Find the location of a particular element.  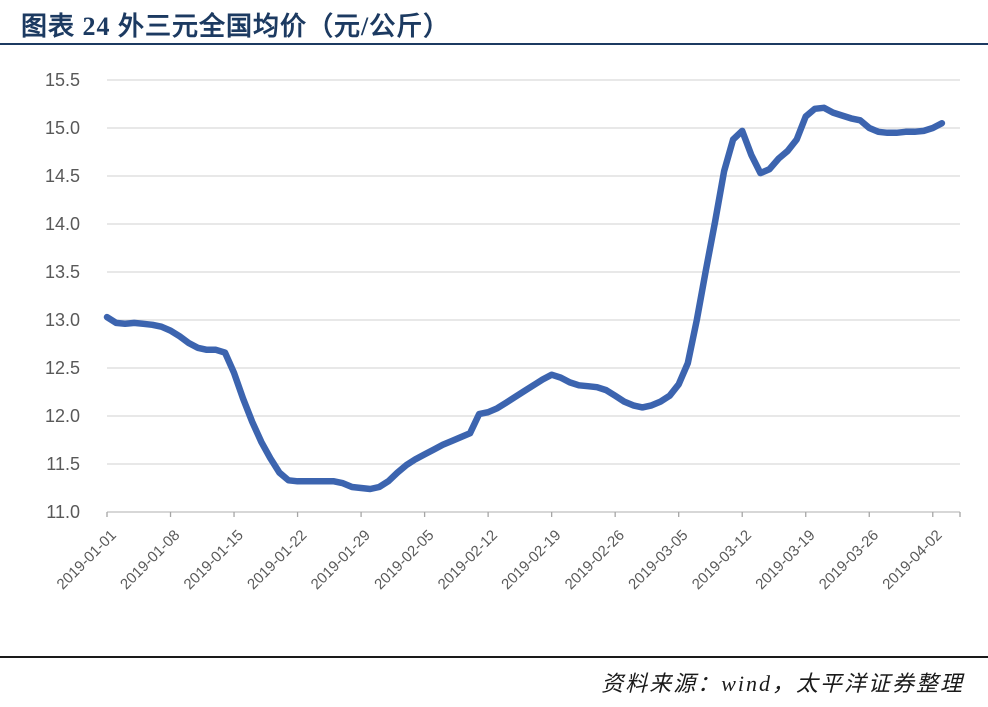

x-axis-label: 2019-02-26 is located at coordinates (595, 560).